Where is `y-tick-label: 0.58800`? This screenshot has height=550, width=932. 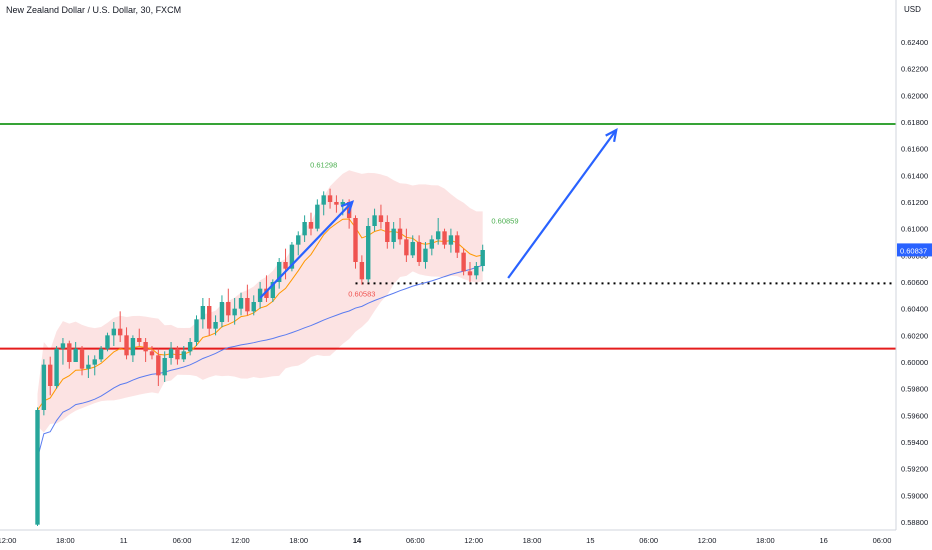 y-tick-label: 0.58800 is located at coordinates (914, 522).